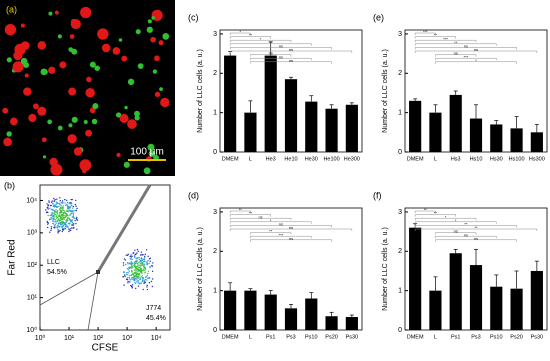 The width and height of the screenshot is (550, 361). I want to click on x-tick-label: DMEM, so click(415, 337).